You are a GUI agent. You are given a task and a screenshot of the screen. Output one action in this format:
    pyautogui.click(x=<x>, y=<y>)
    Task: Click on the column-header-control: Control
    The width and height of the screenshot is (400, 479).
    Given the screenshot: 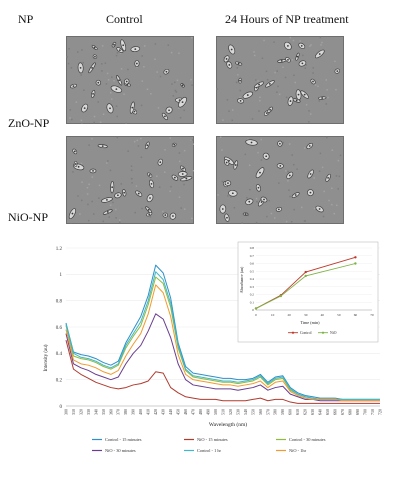 What is the action you would take?
    pyautogui.click(x=124, y=19)
    